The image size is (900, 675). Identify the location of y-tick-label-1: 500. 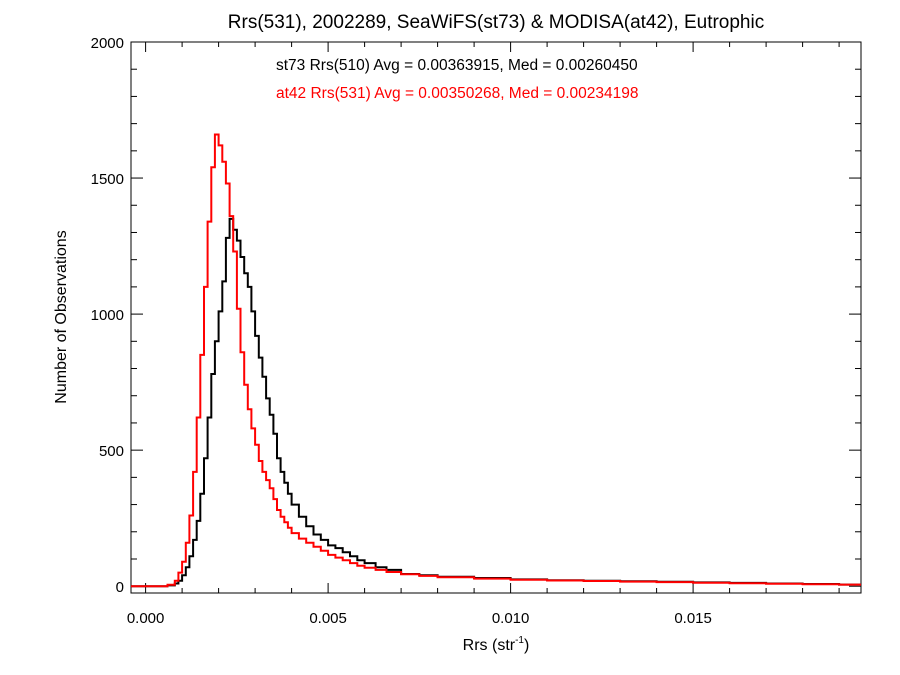
(111, 451).